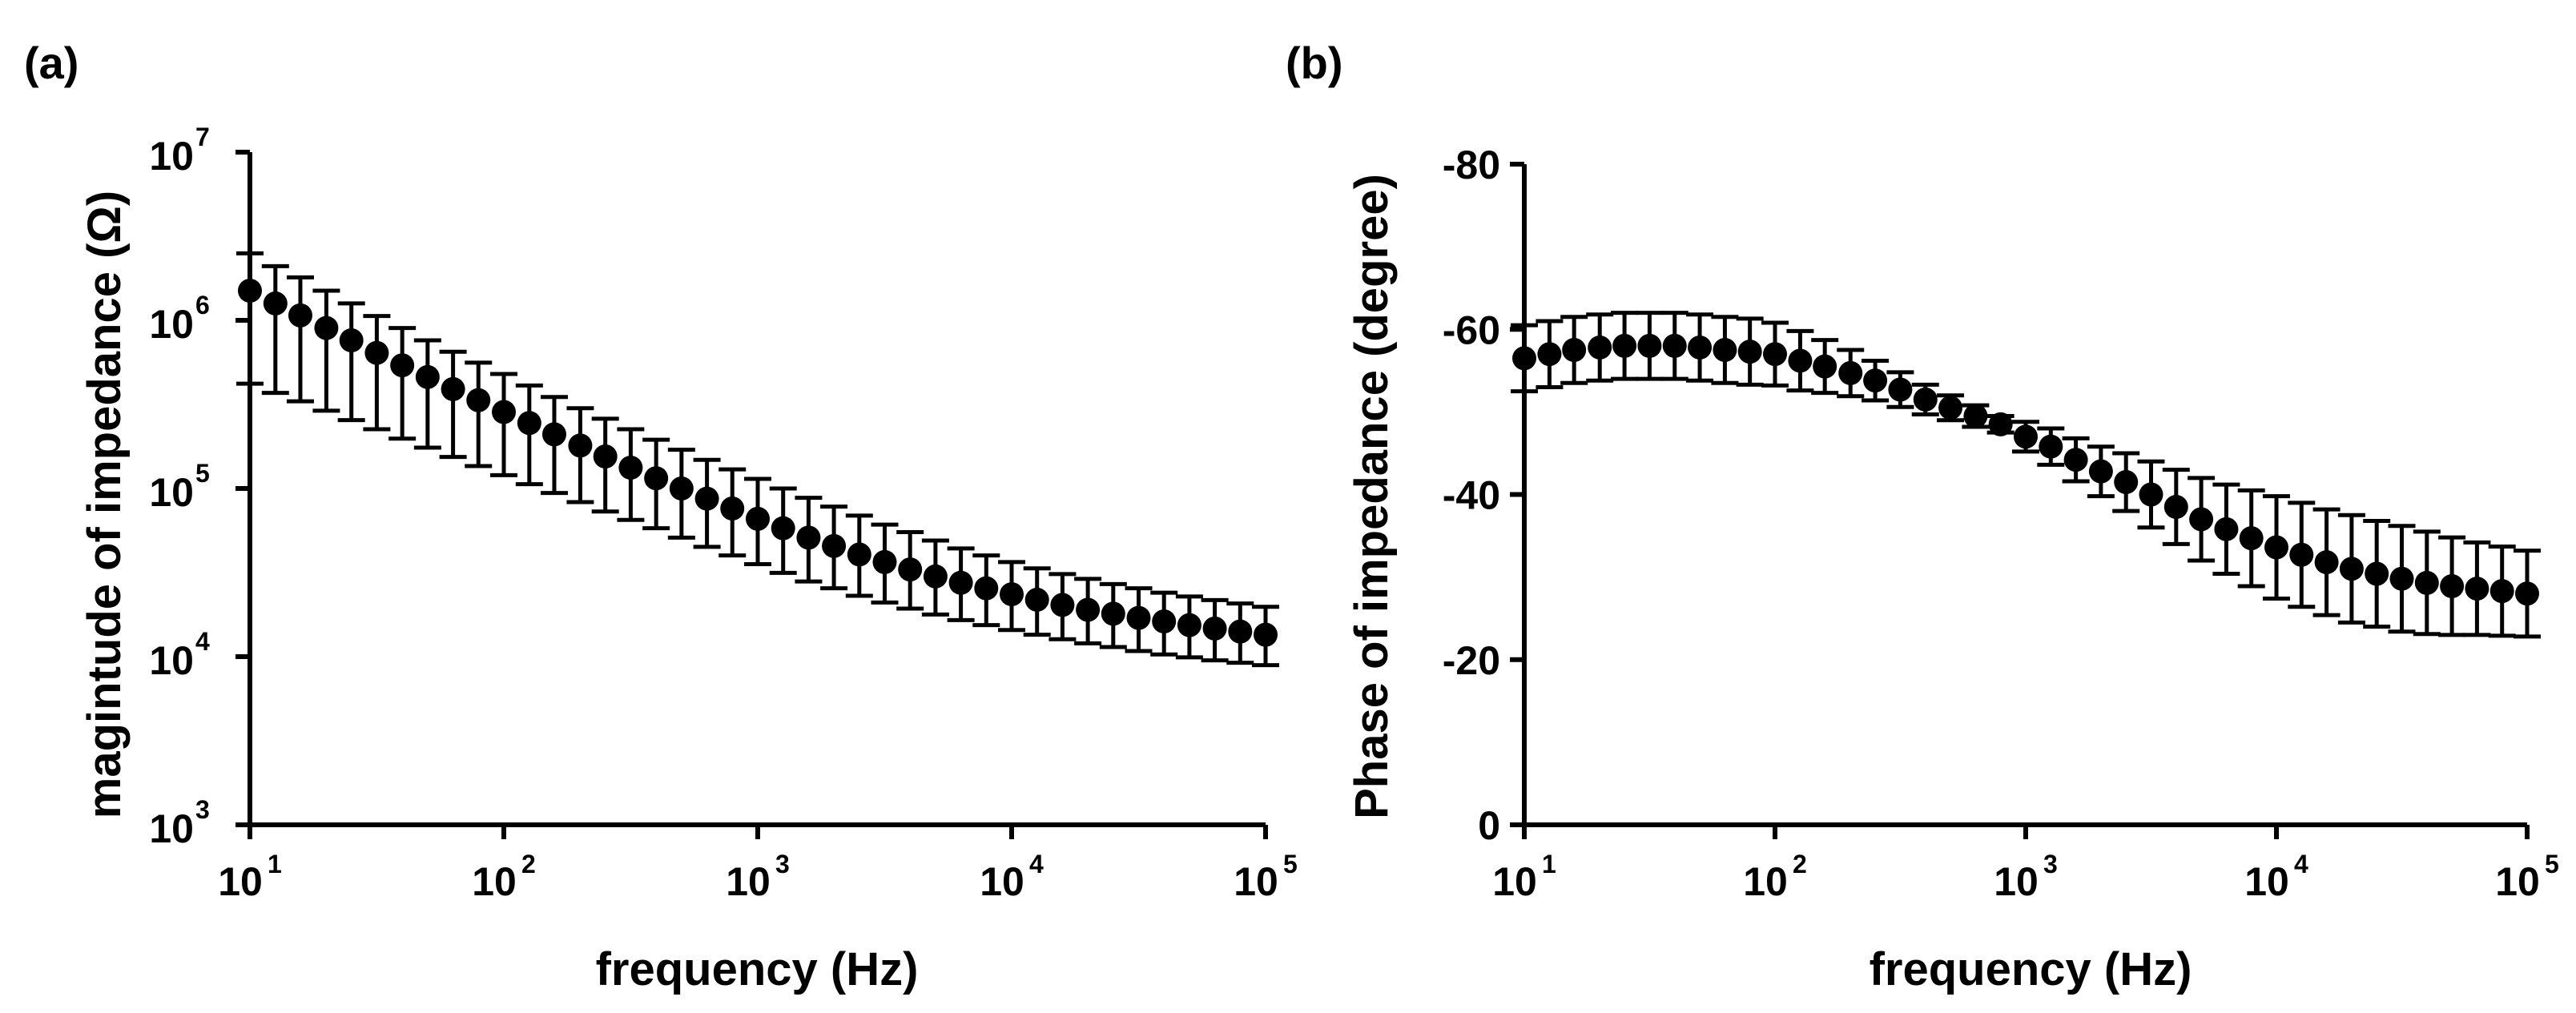 Image resolution: width=2576 pixels, height=1013 pixels. What do you see at coordinates (782, 864) in the screenshot?
I see `panel-a-x-tick-exponent: 3` at bounding box center [782, 864].